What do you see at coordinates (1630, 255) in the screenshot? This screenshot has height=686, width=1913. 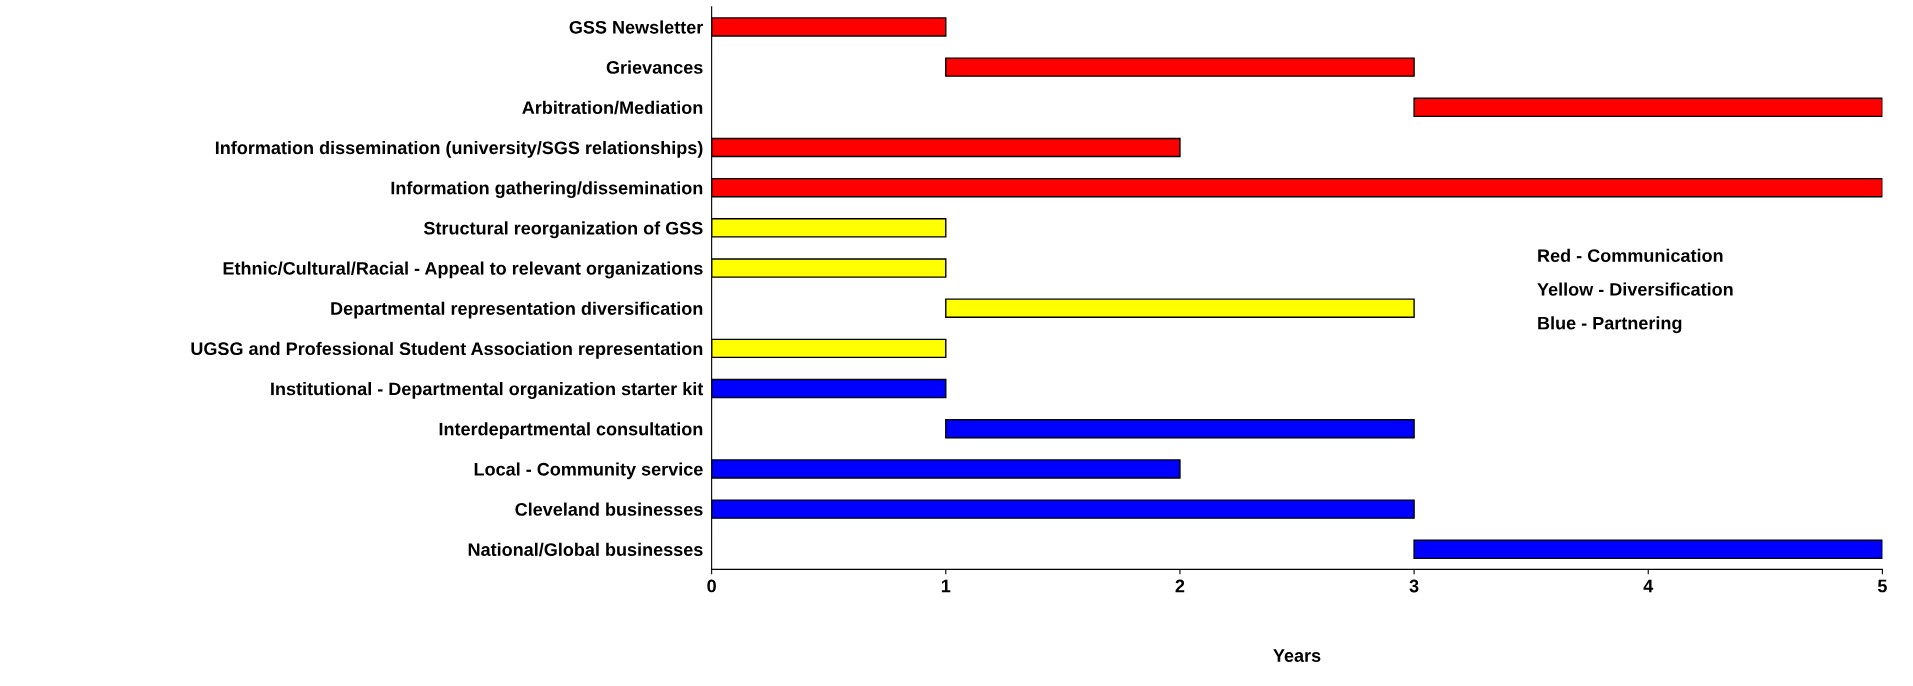 I see `annotation: Red - Communication` at bounding box center [1630, 255].